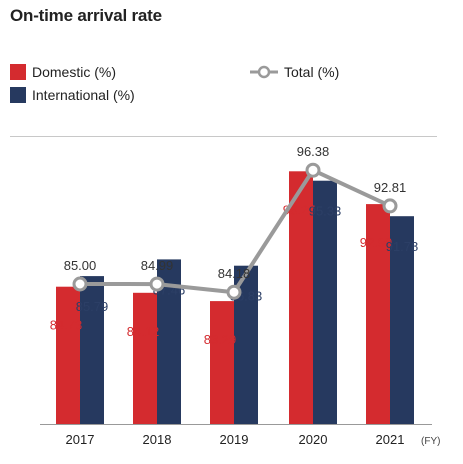  Describe the element at coordinates (312, 72) in the screenshot. I see `legend-total-label: Total (%)` at that location.